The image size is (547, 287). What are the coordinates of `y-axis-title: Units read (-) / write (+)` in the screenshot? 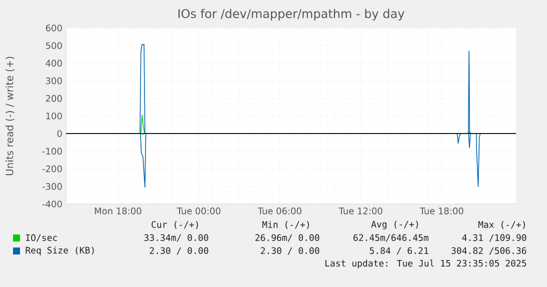 It's located at (10, 116).